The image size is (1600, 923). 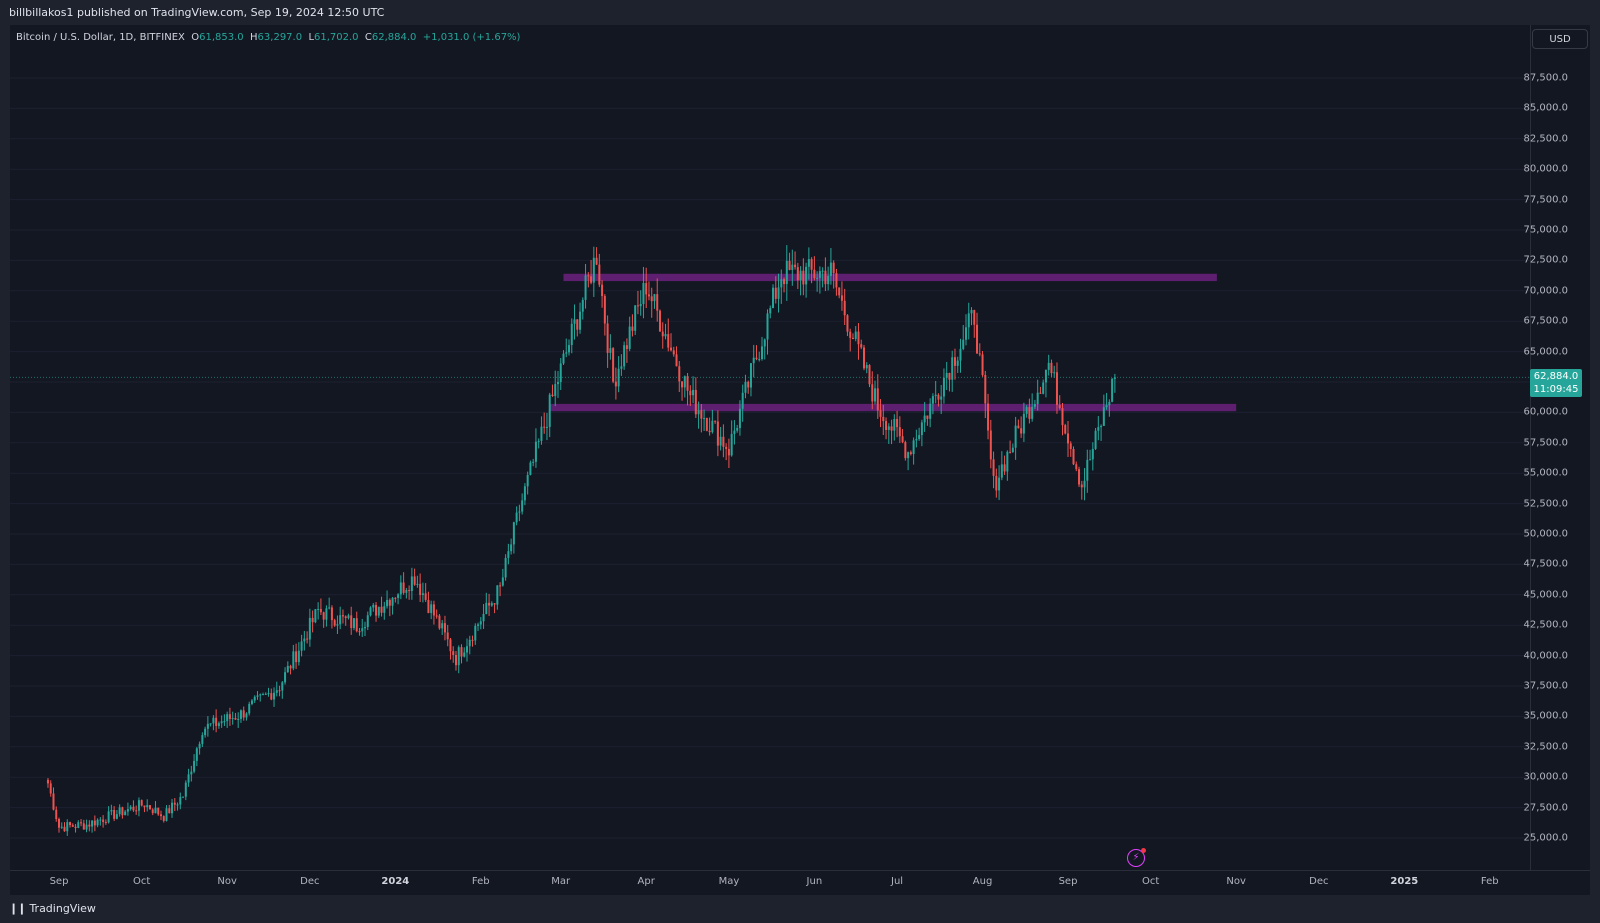 I want to click on currency-button: USD, so click(x=1560, y=39).